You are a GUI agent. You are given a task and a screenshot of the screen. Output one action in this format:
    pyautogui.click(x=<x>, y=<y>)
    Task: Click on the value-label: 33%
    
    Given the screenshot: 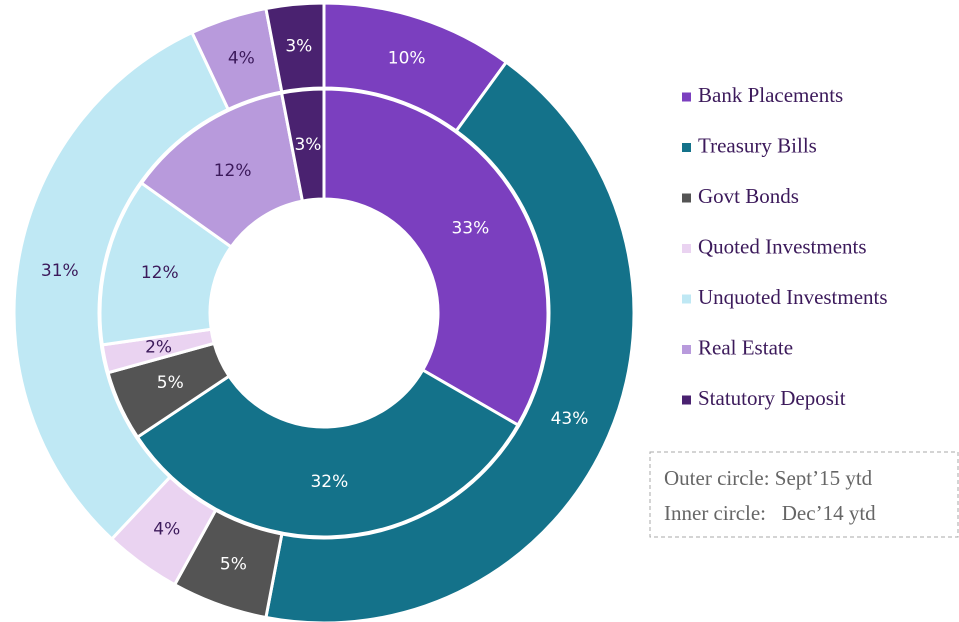 What is the action you would take?
    pyautogui.click(x=470, y=229)
    